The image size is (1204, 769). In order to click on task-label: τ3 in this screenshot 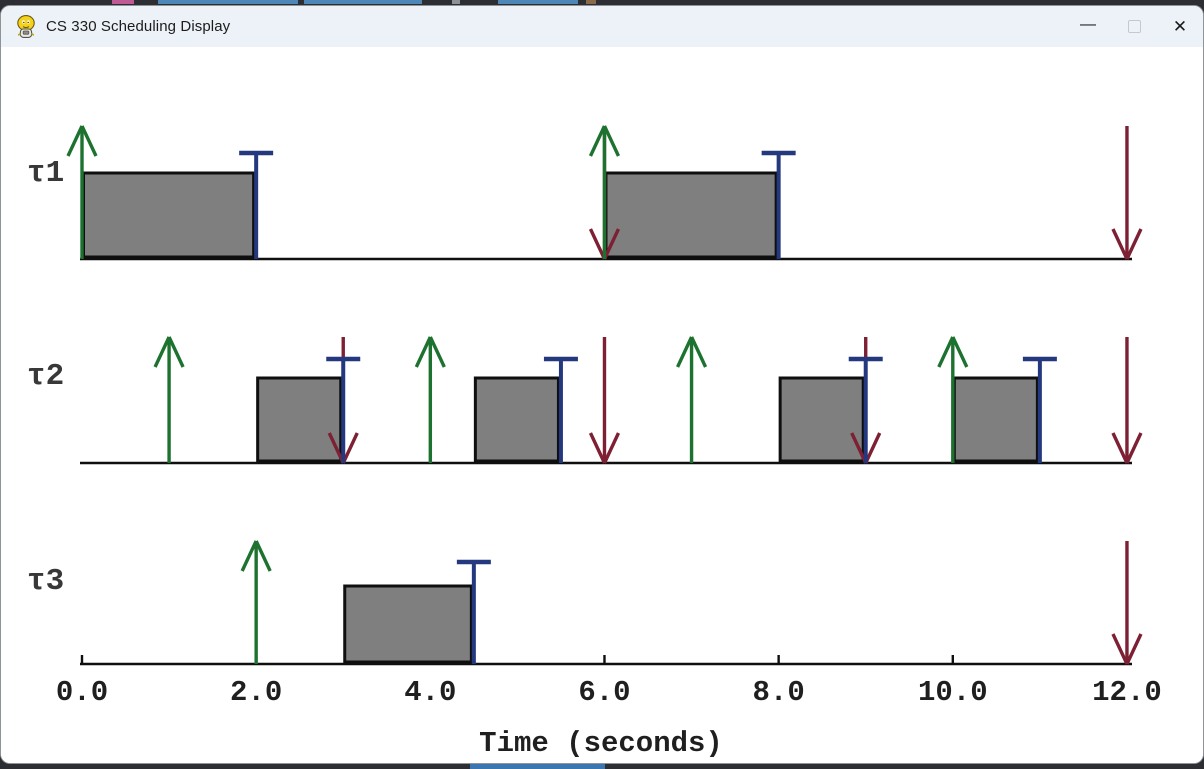, I will do `click(45, 581)`.